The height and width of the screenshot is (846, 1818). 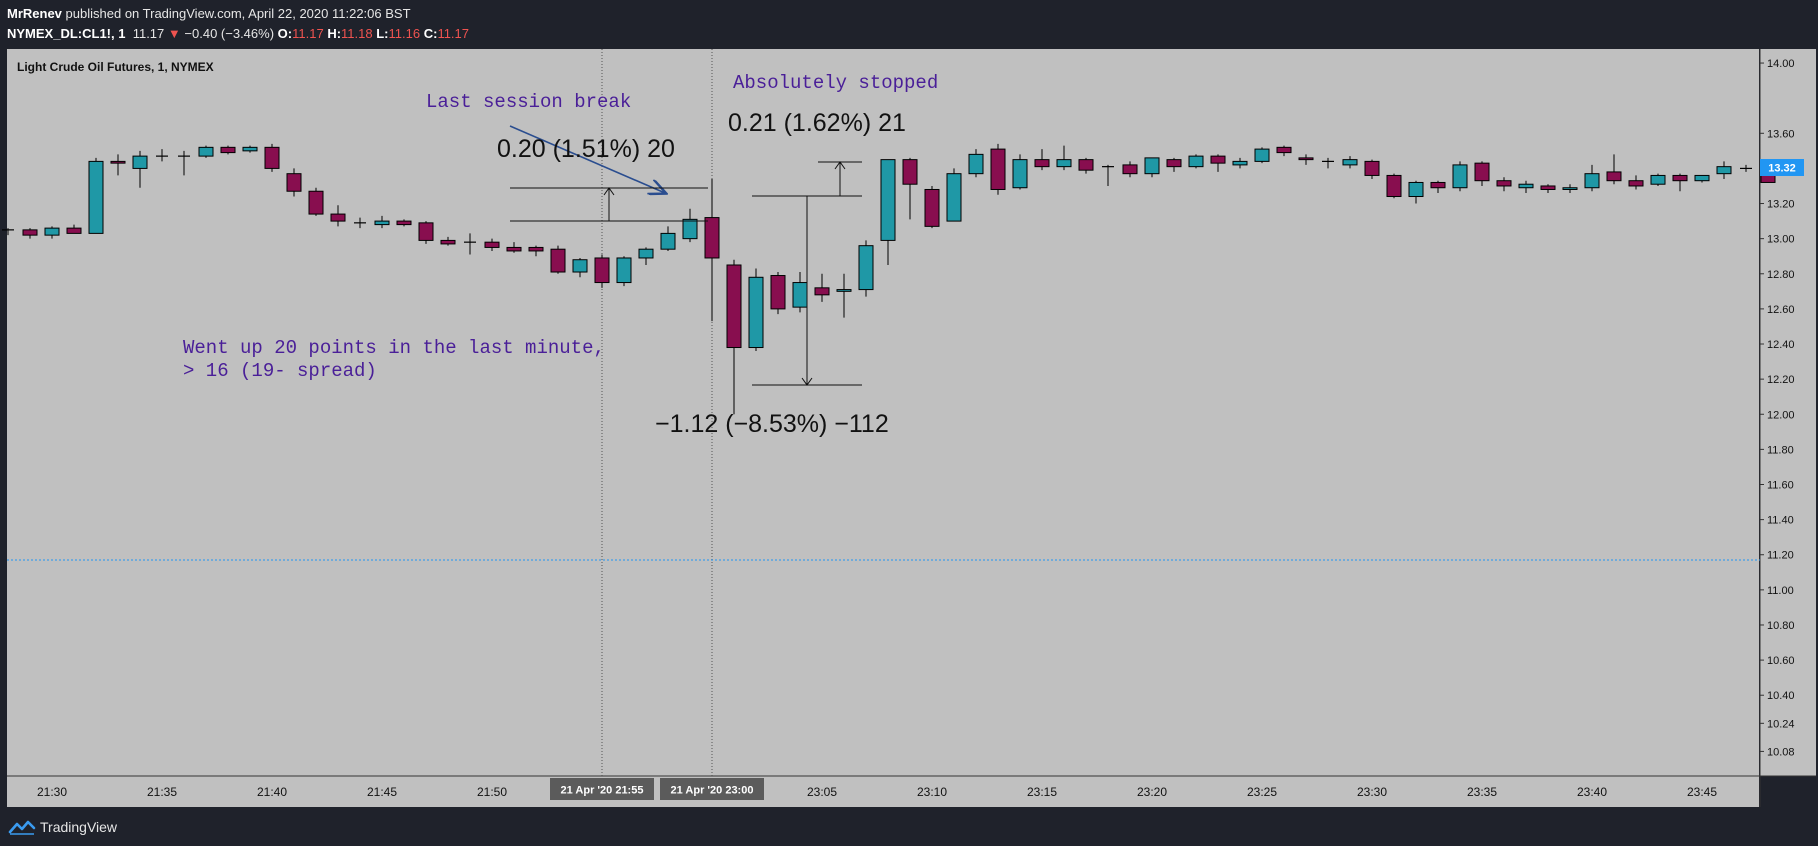 What do you see at coordinates (1780, 450) in the screenshot?
I see `y-tick-label: 11.80` at bounding box center [1780, 450].